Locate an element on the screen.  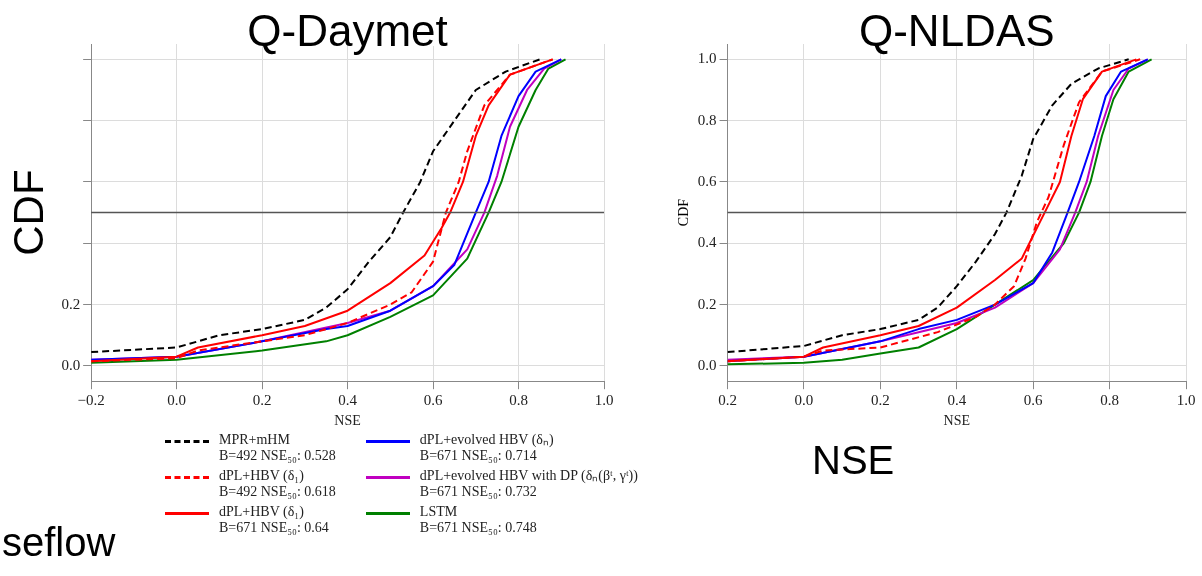
chart-title: Q-NLDAS is located at coordinates (956, 31).